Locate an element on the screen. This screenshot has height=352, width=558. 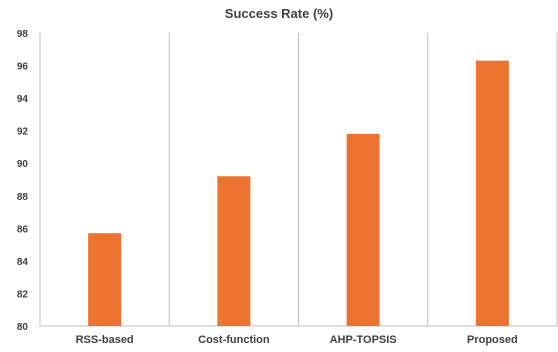
y-tick-label: 98 is located at coordinates (23, 34).